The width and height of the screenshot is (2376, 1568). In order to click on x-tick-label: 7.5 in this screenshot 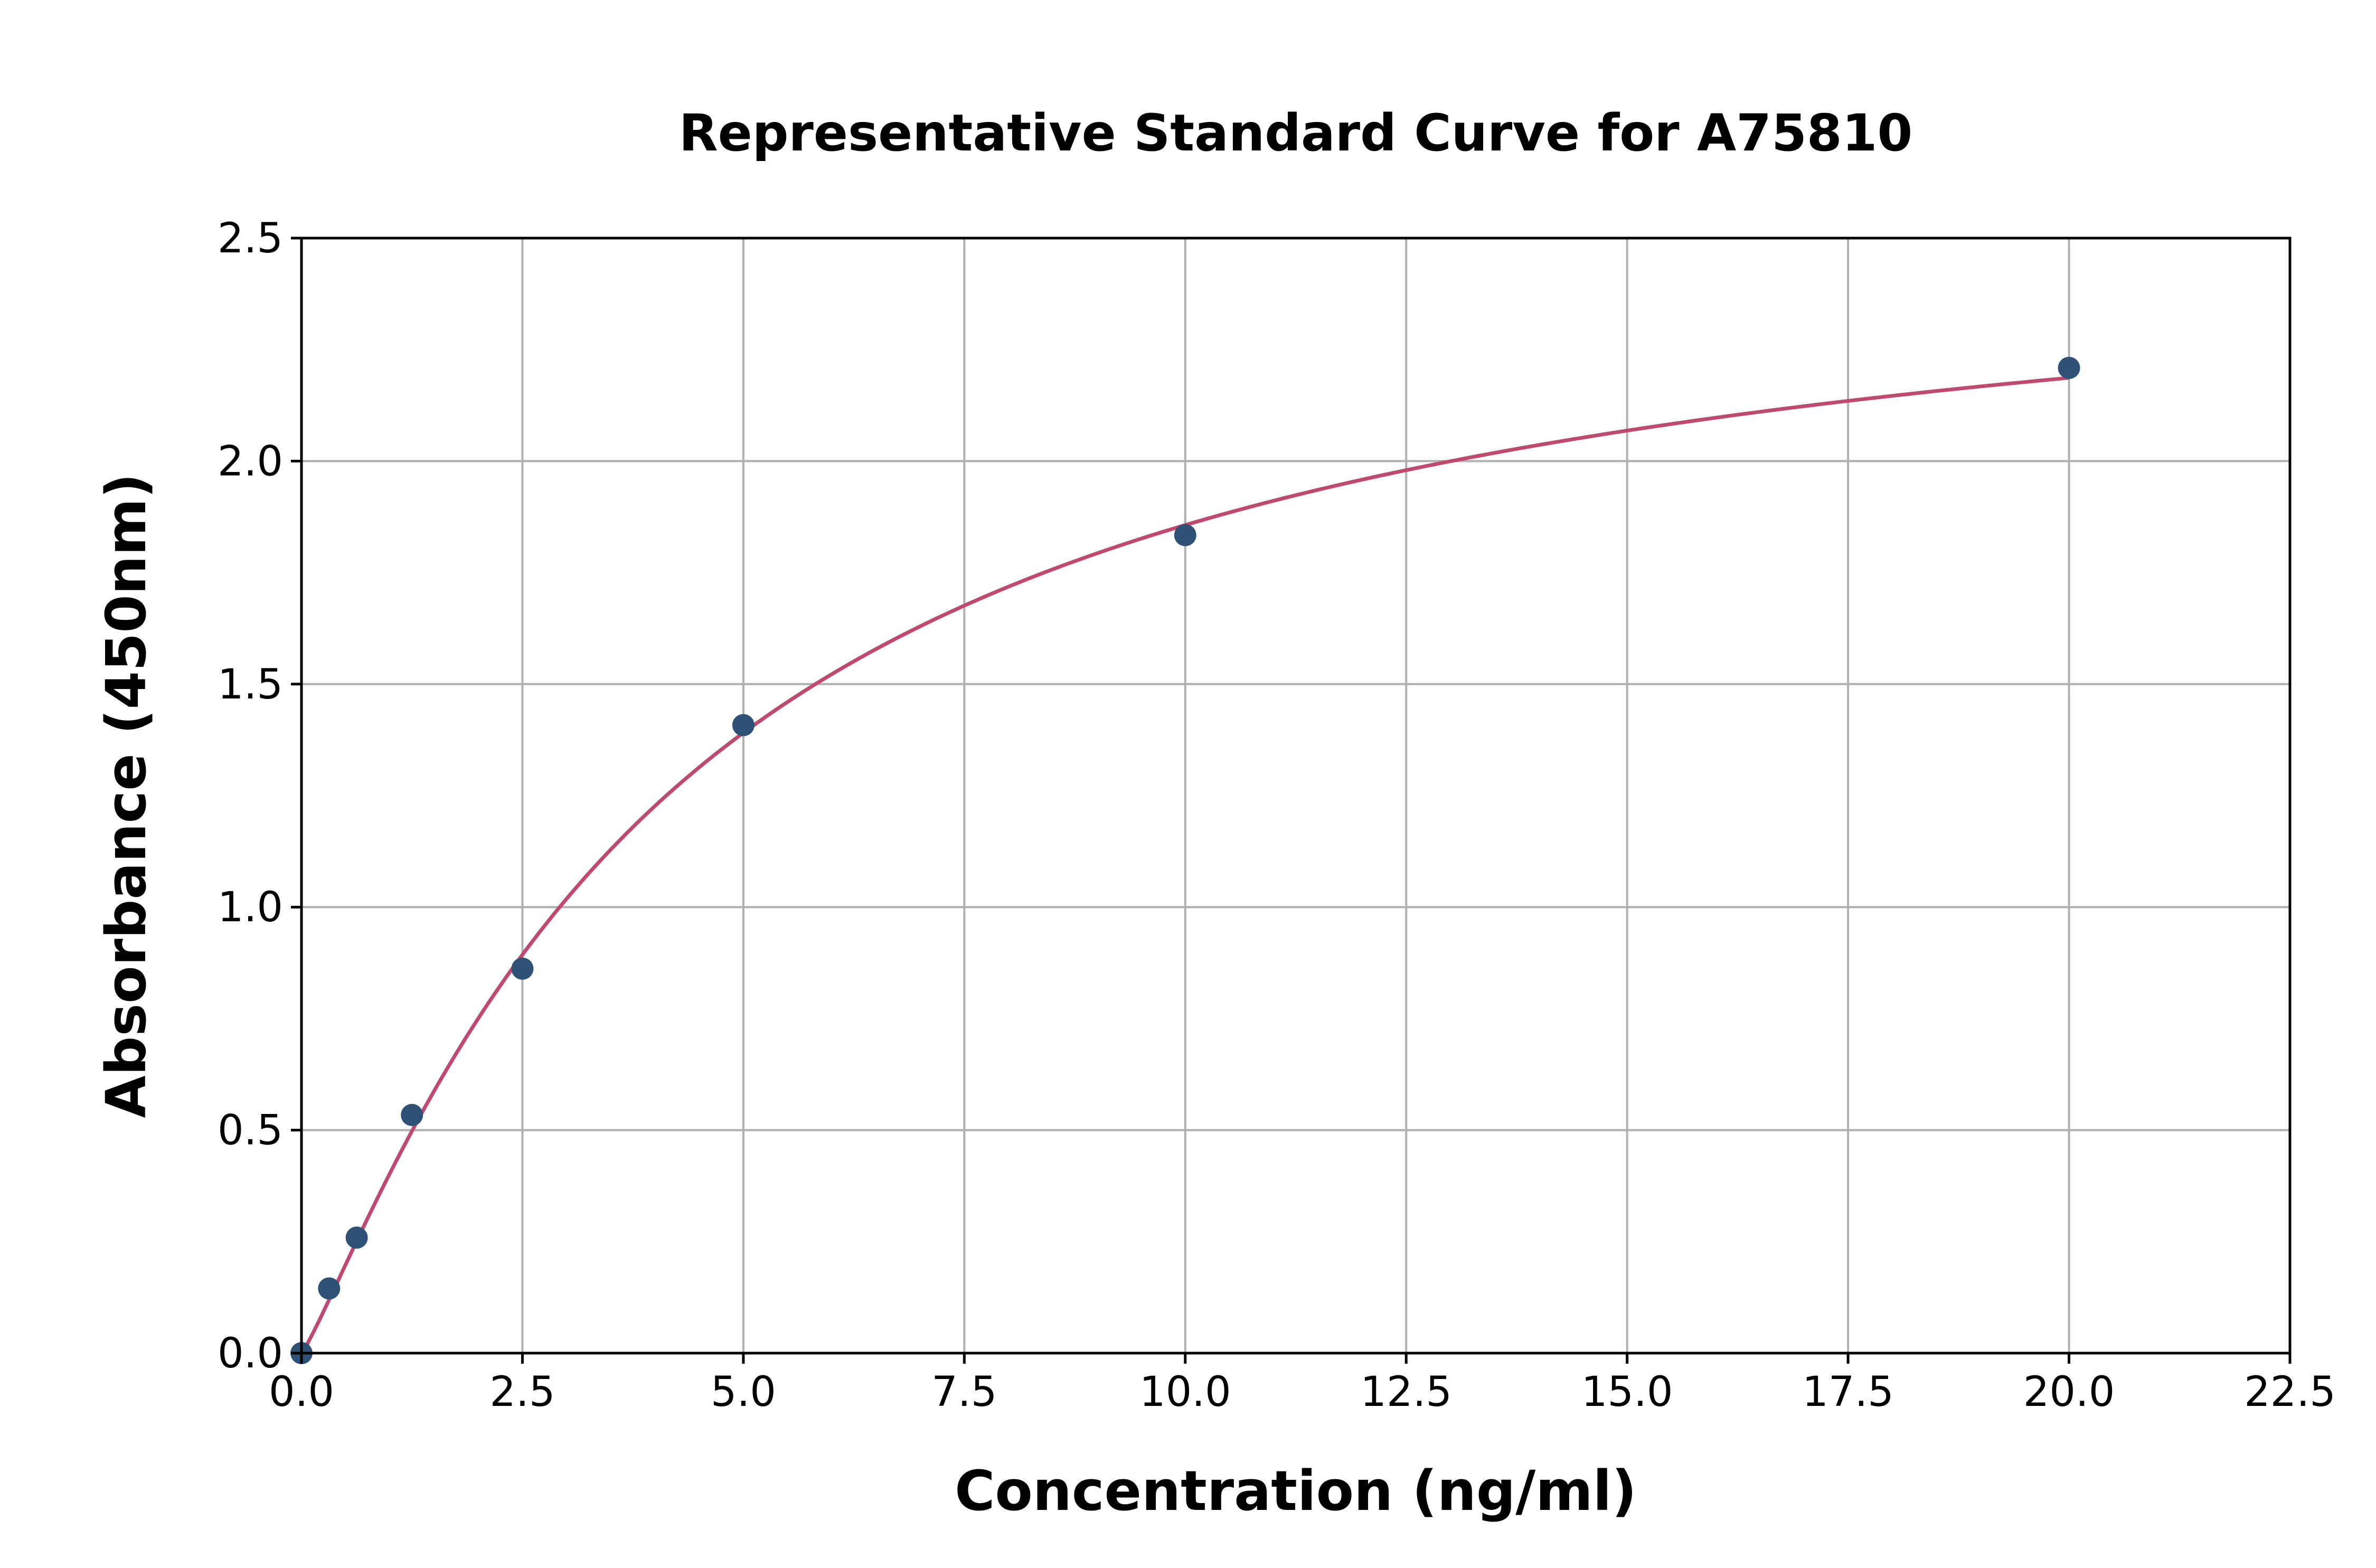, I will do `click(964, 1392)`.